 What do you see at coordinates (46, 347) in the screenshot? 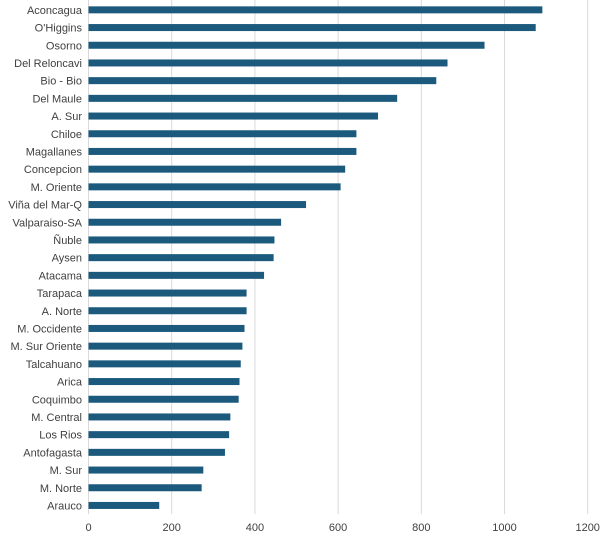
I see `category-label: M. Sur Oriente` at bounding box center [46, 347].